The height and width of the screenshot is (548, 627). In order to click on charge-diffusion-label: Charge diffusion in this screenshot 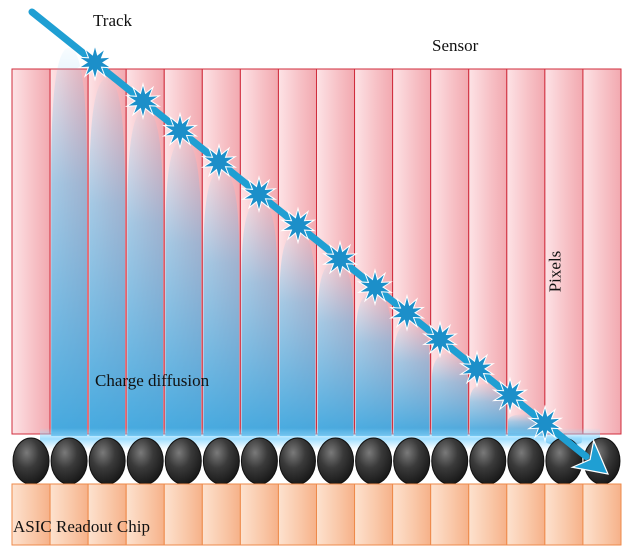, I will do `click(152, 380)`.